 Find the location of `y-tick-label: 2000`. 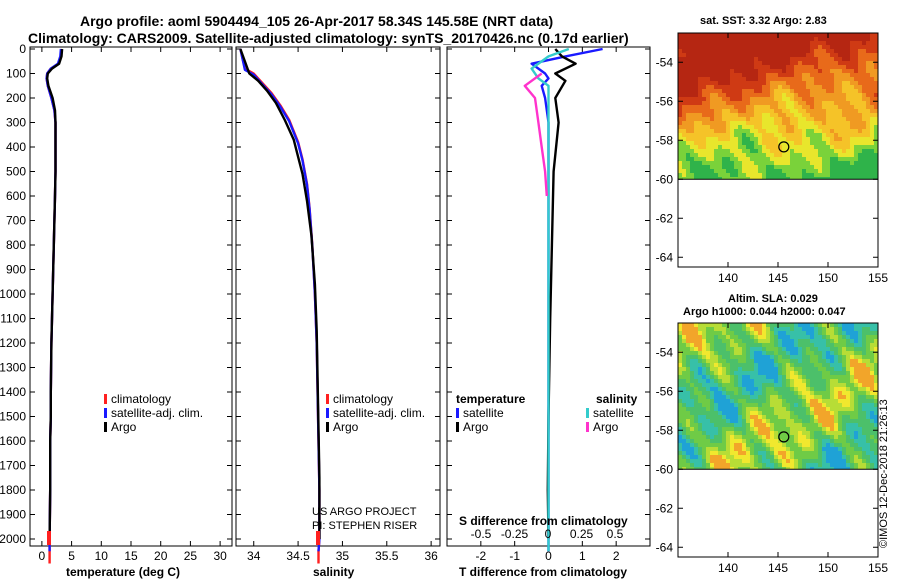

y-tick-label: 2000 is located at coordinates (13, 539).